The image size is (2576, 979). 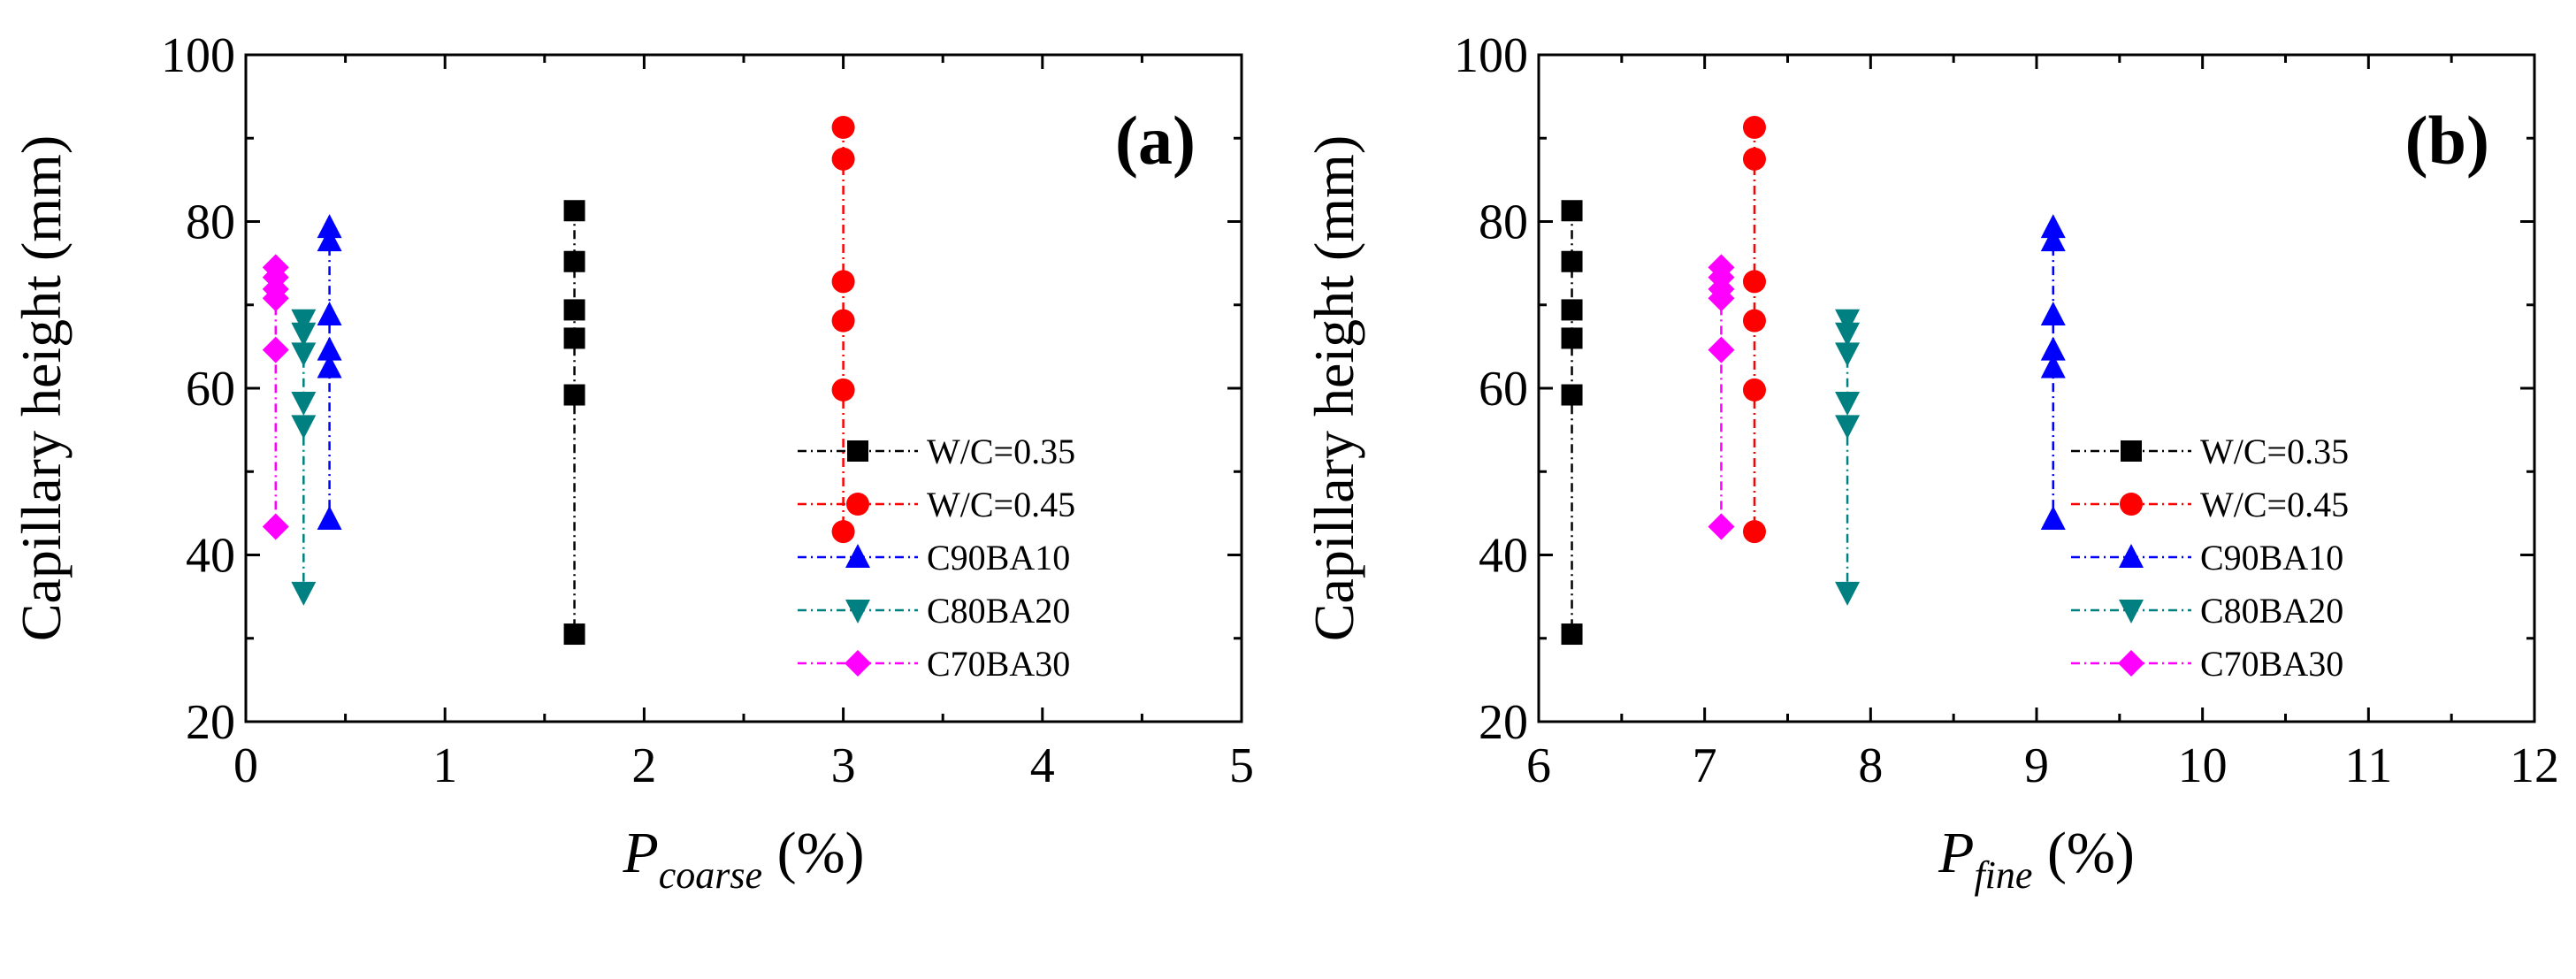 What do you see at coordinates (198, 55) in the screenshot?
I see `y-tick-label-0-4: 100` at bounding box center [198, 55].